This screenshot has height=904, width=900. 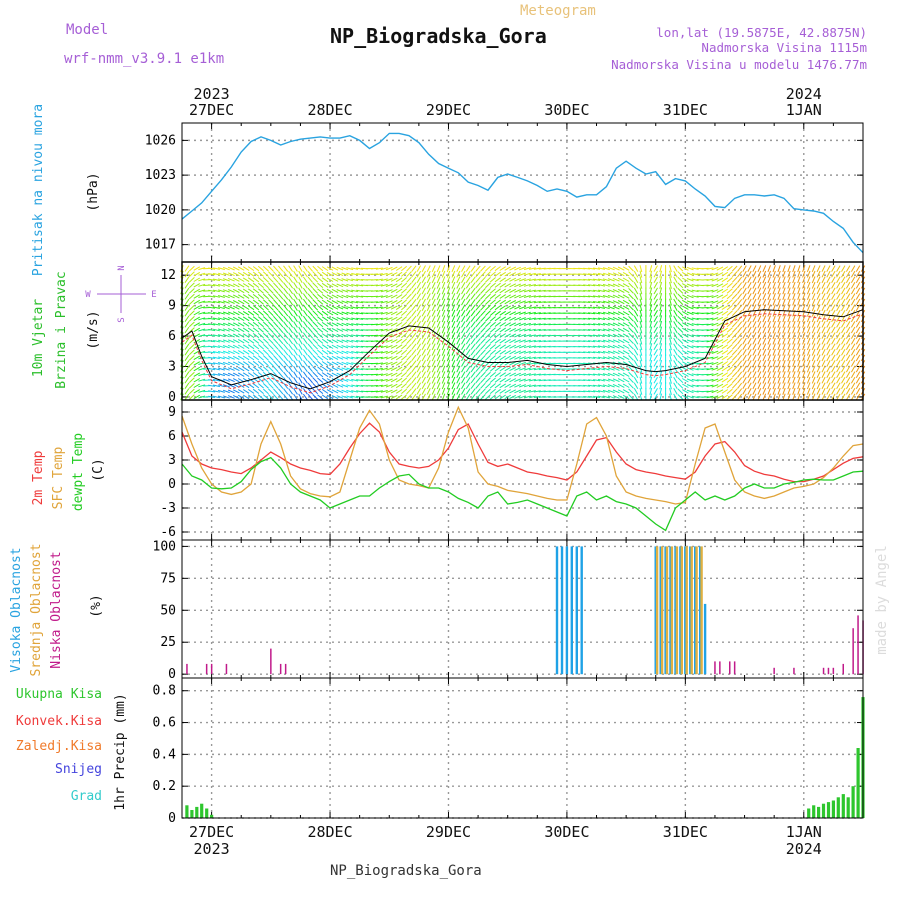 I want to click on precip-legend-item: Ukupna Kisa, so click(x=59, y=694).